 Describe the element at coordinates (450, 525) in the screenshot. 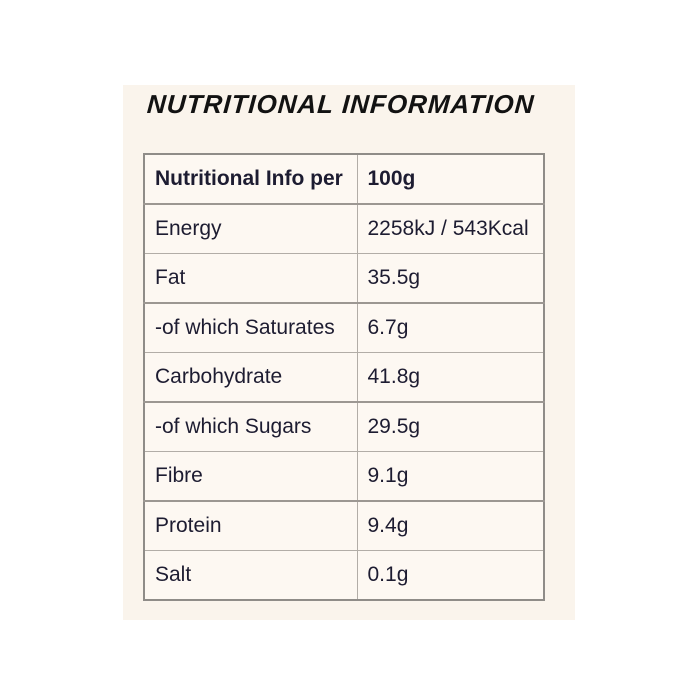

I see `row-value: 9.4g` at that location.